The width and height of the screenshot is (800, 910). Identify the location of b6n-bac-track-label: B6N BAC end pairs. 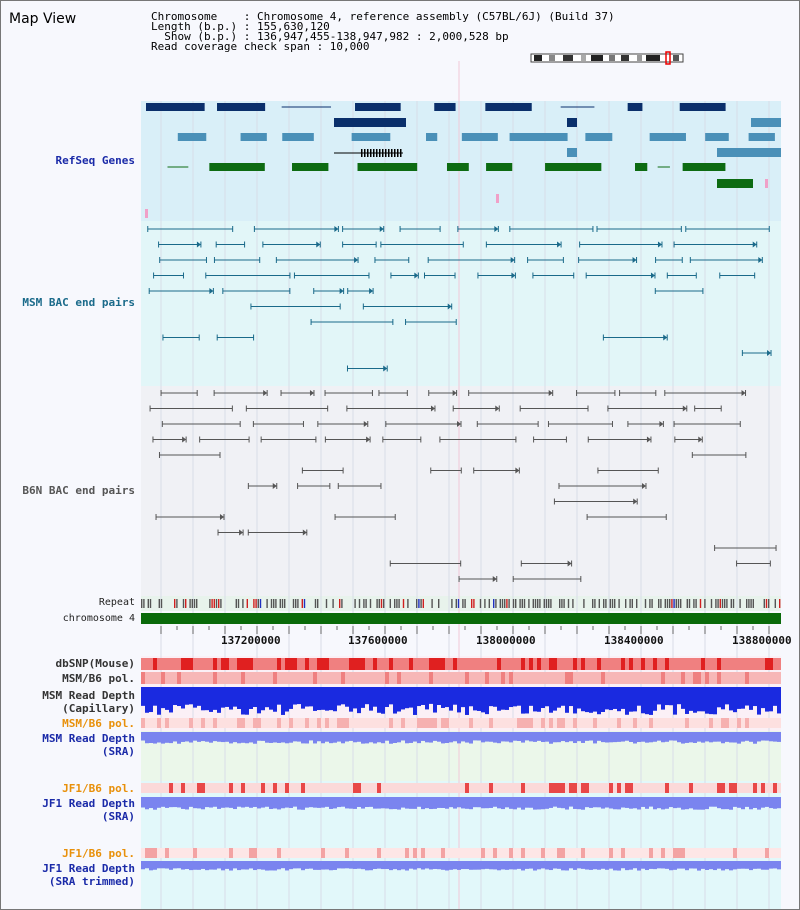
(78, 490).